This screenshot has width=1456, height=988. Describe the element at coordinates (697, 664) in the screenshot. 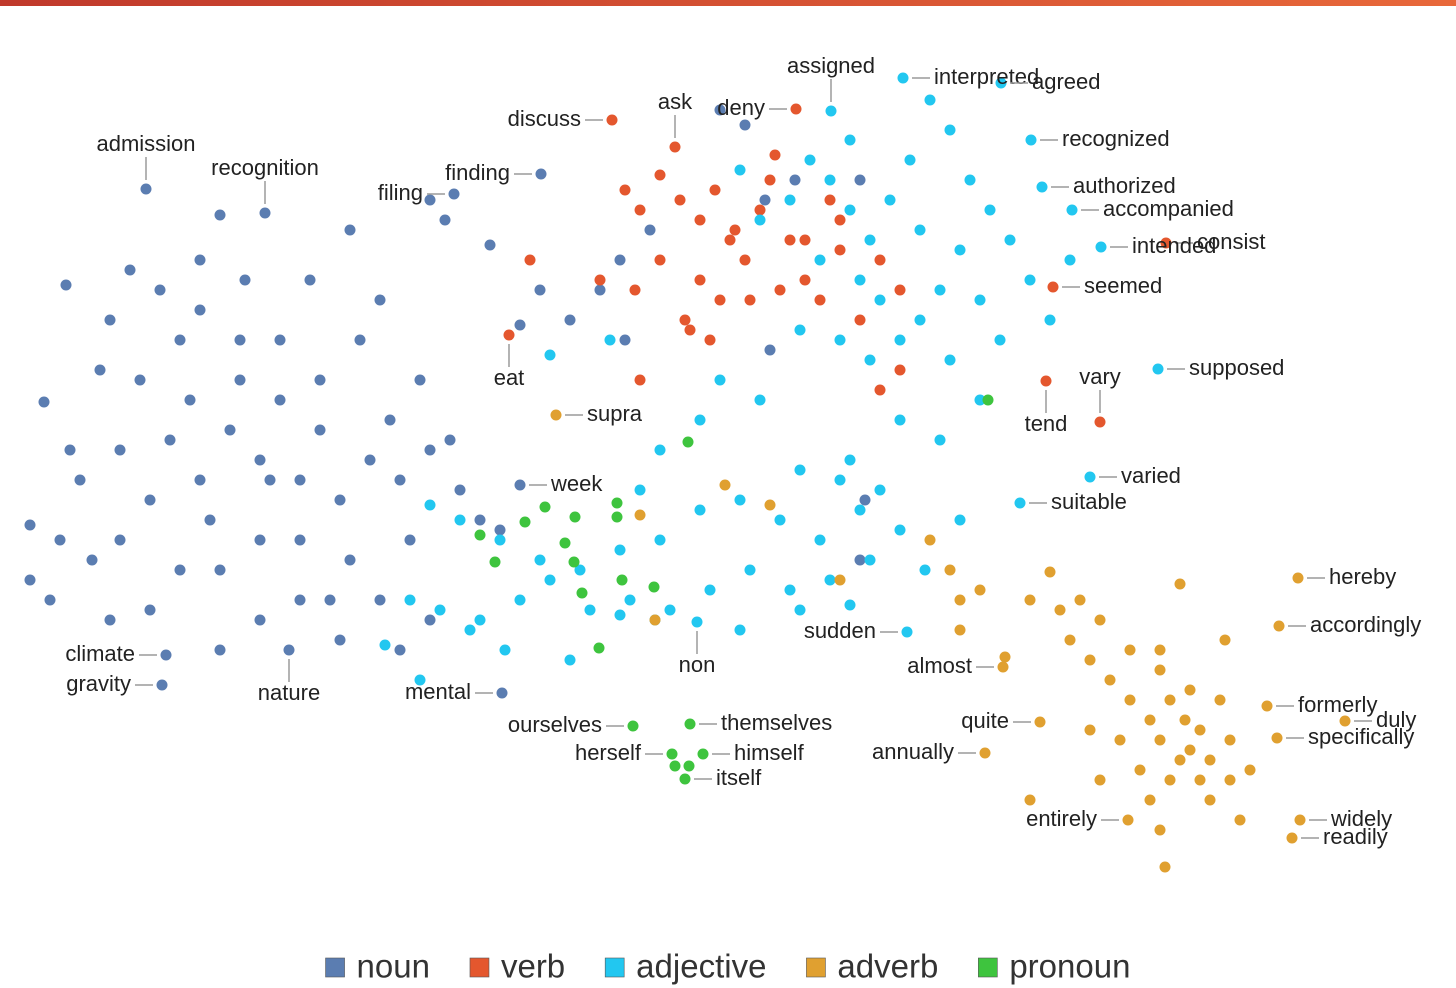

I see `point-label: non` at that location.